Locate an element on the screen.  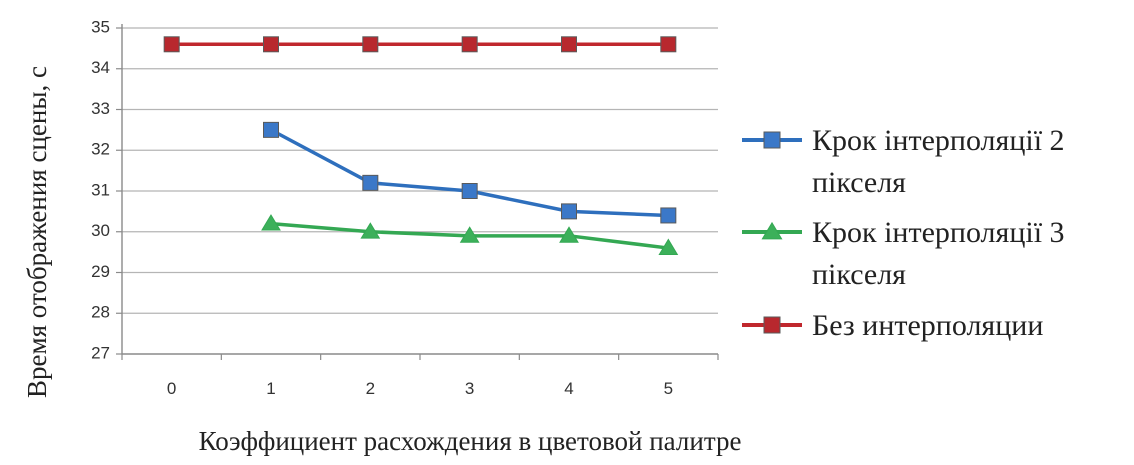
y-tick-label: 27 is located at coordinates (100, 352).